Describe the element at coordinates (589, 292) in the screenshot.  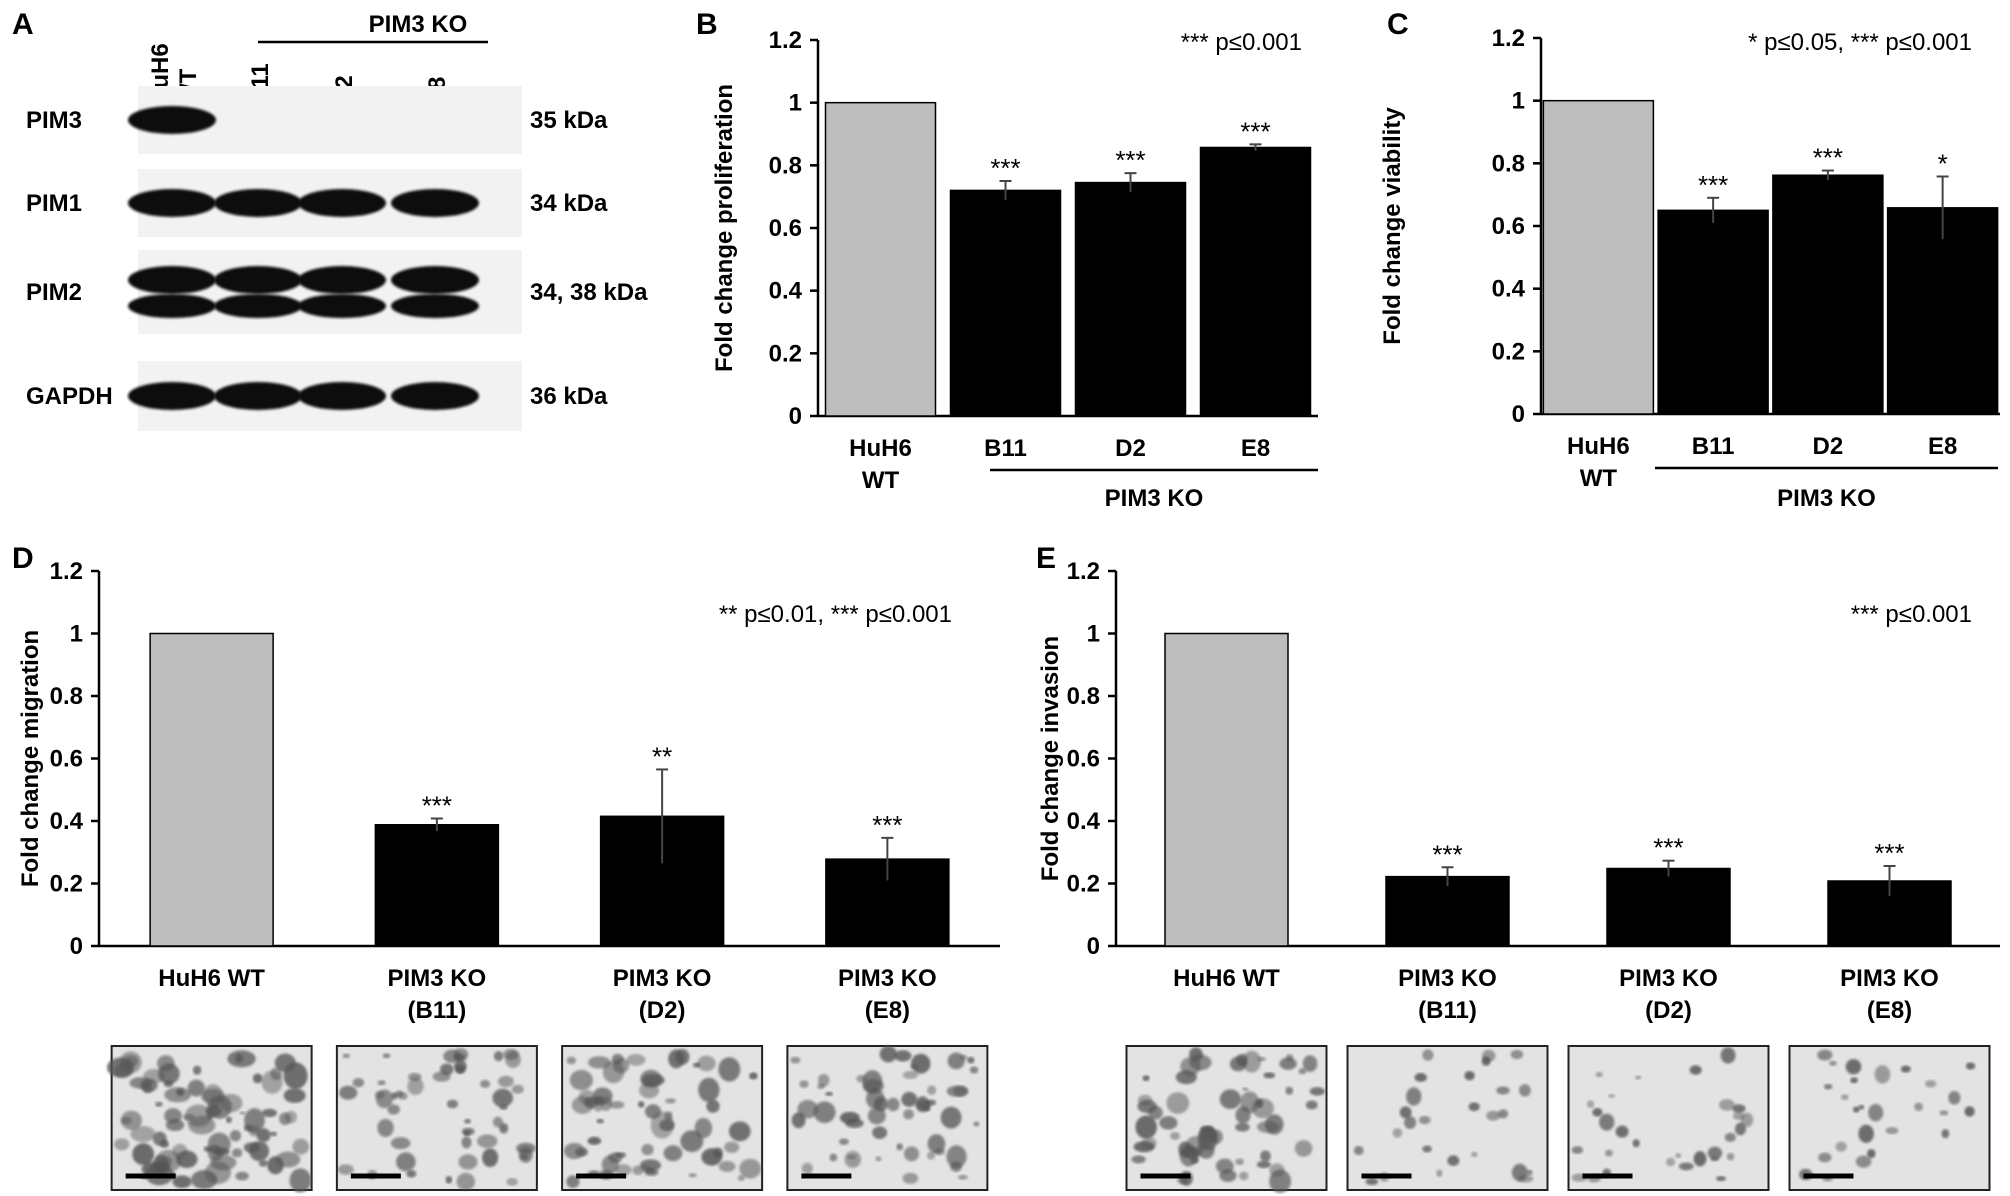
I see `band-size-label: 34, 38 kDa` at that location.